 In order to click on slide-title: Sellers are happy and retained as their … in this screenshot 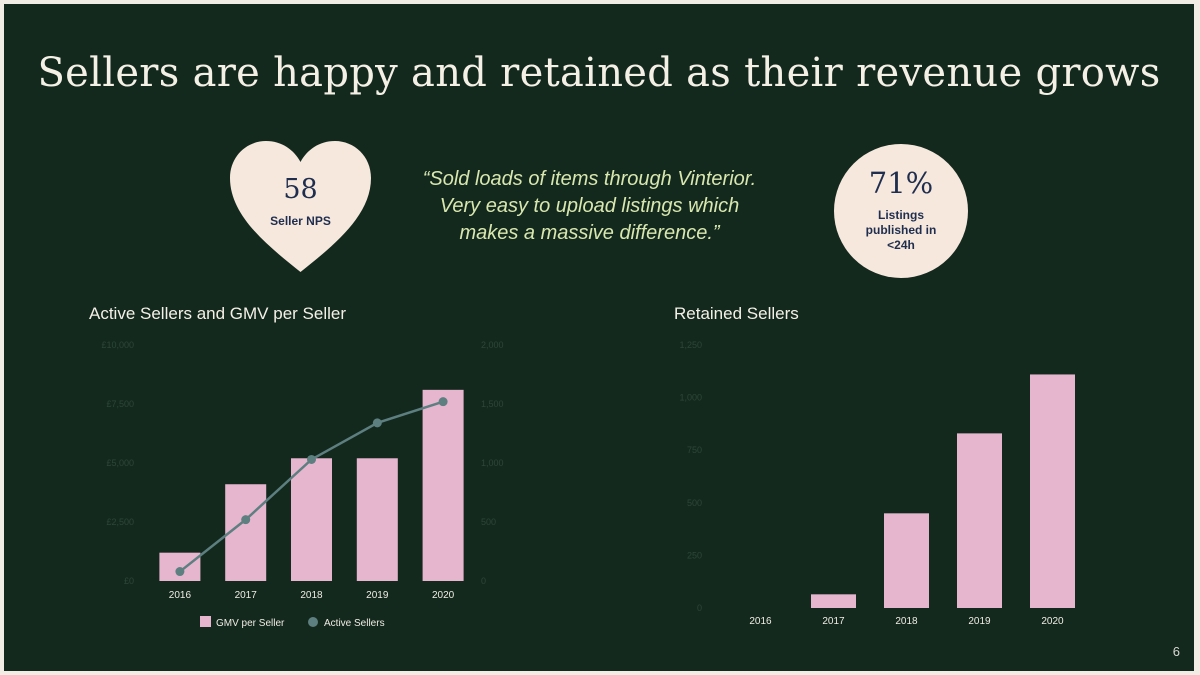, I will do `click(599, 73)`.